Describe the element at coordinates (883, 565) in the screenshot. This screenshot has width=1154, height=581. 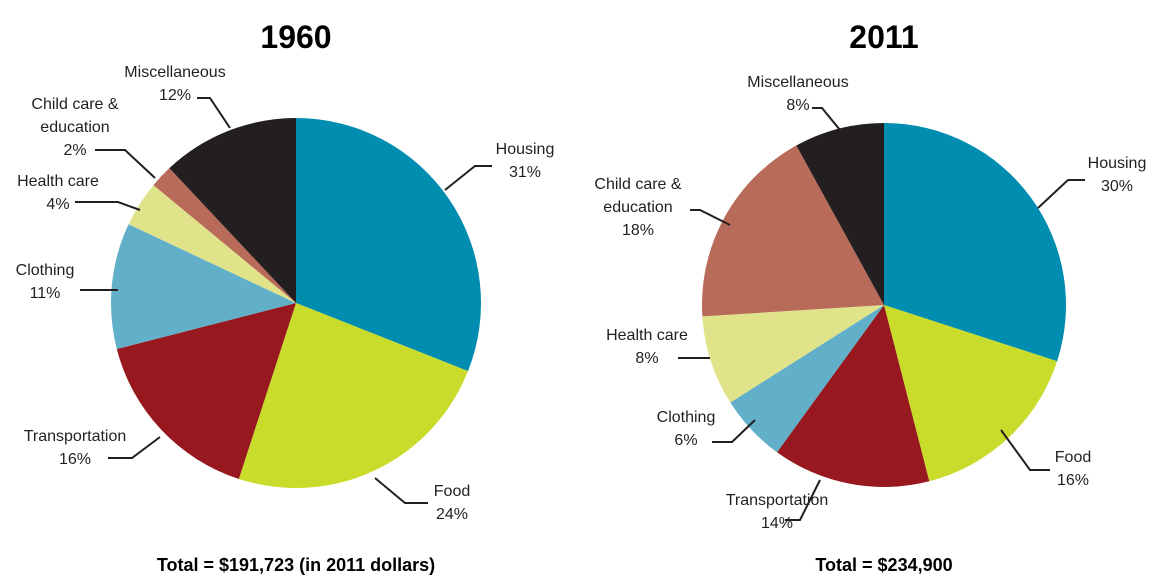
I see `footnote: Total = $234,900` at that location.